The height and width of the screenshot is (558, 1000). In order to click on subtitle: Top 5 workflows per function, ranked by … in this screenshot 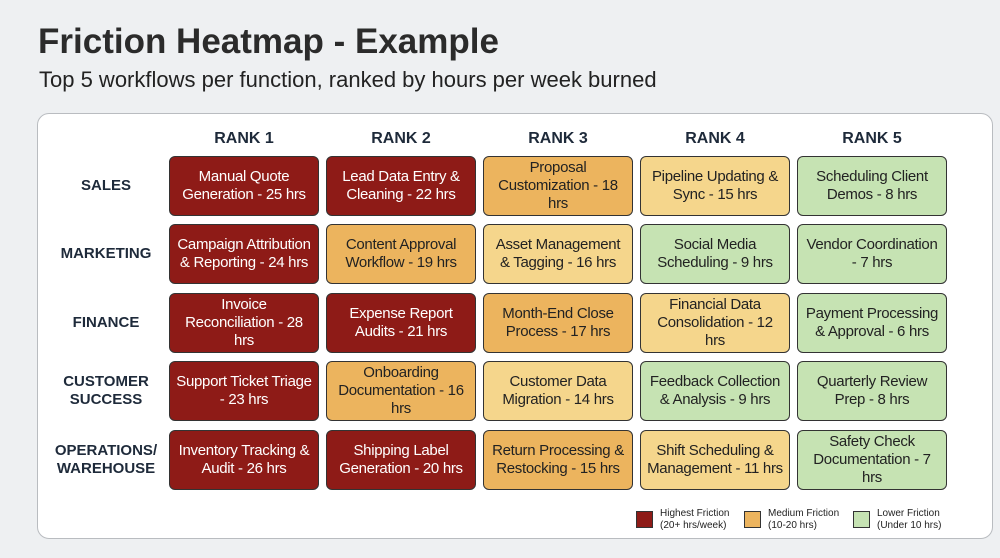, I will do `click(348, 79)`.